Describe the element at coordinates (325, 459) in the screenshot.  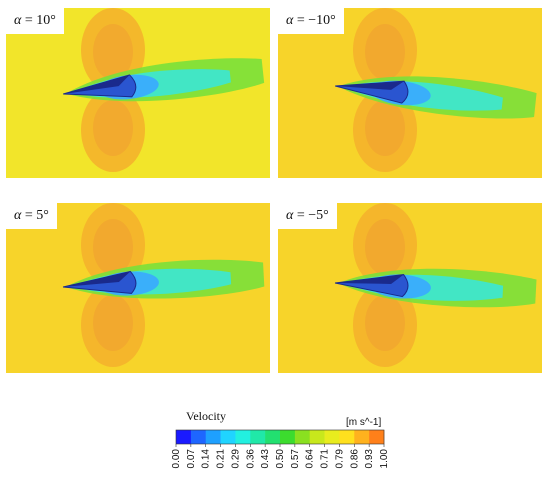
I see `colorbar-tick-label: 0.71` at that location.